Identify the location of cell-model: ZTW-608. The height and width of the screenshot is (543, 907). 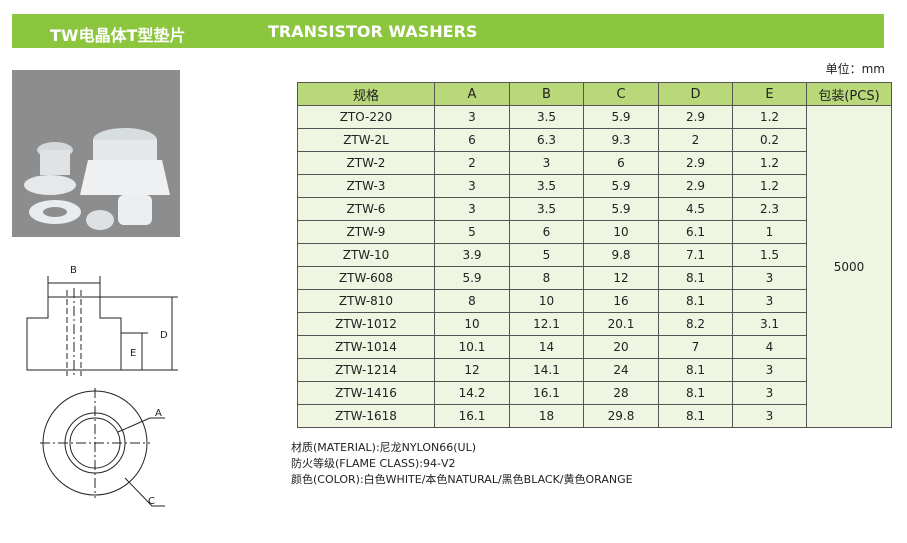
(366, 278).